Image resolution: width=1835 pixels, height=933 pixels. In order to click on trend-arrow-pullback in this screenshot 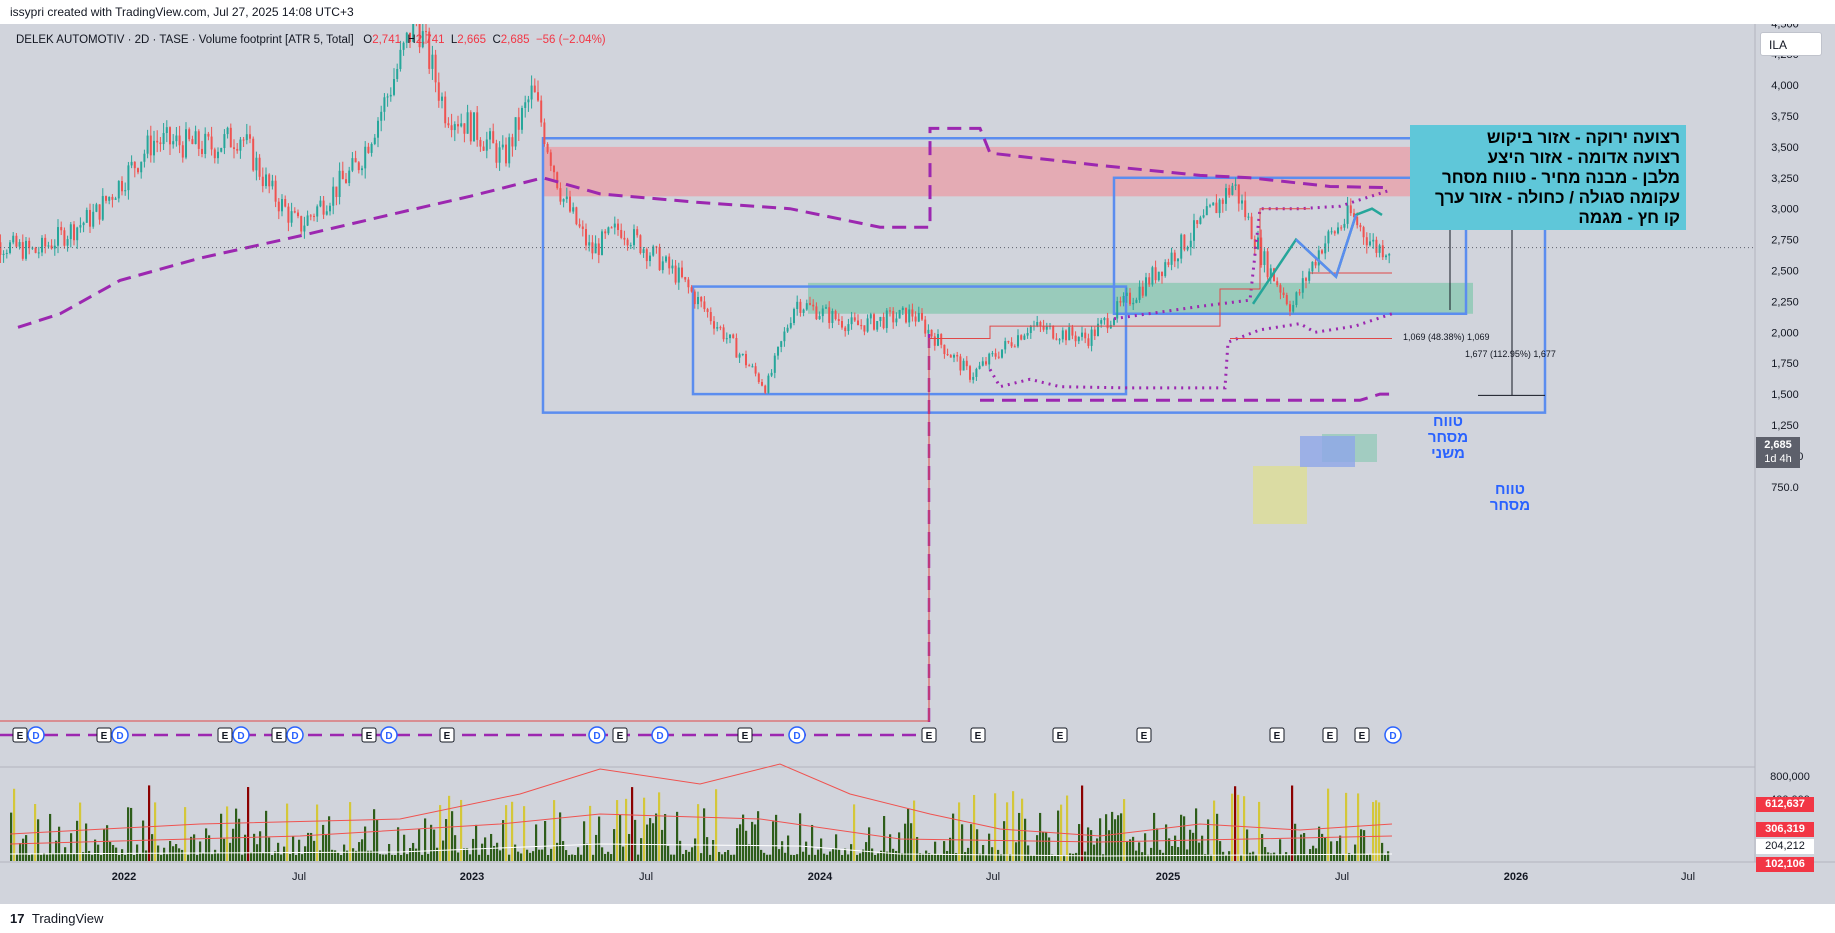, I will do `click(1326, 246)`.